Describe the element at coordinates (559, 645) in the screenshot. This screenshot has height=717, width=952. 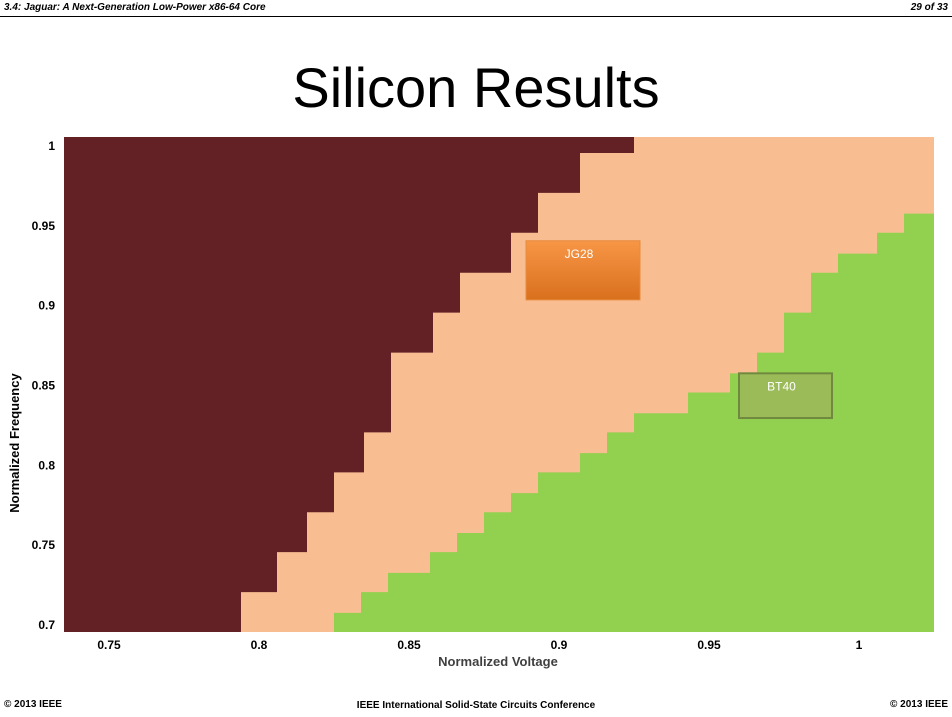
I see `x-tick-label: 0.9` at that location.